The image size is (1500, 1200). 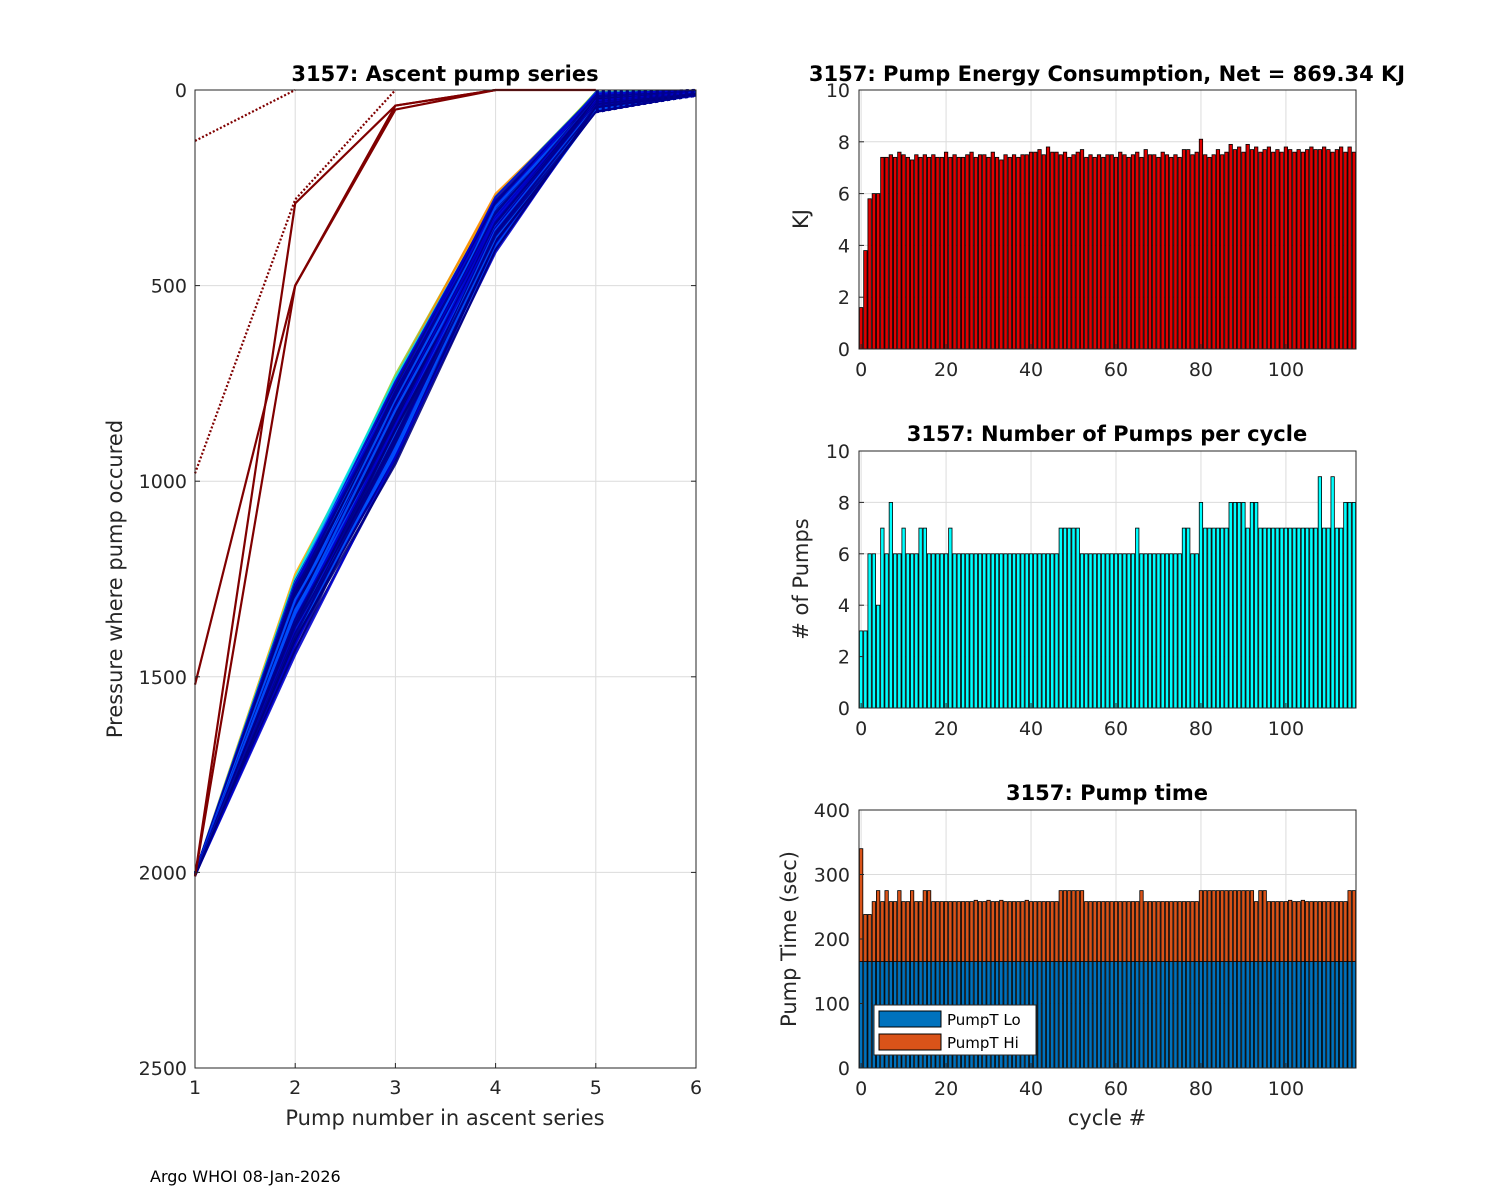 I want to click on energy-xtick-label: 40, so click(x=1031, y=370).